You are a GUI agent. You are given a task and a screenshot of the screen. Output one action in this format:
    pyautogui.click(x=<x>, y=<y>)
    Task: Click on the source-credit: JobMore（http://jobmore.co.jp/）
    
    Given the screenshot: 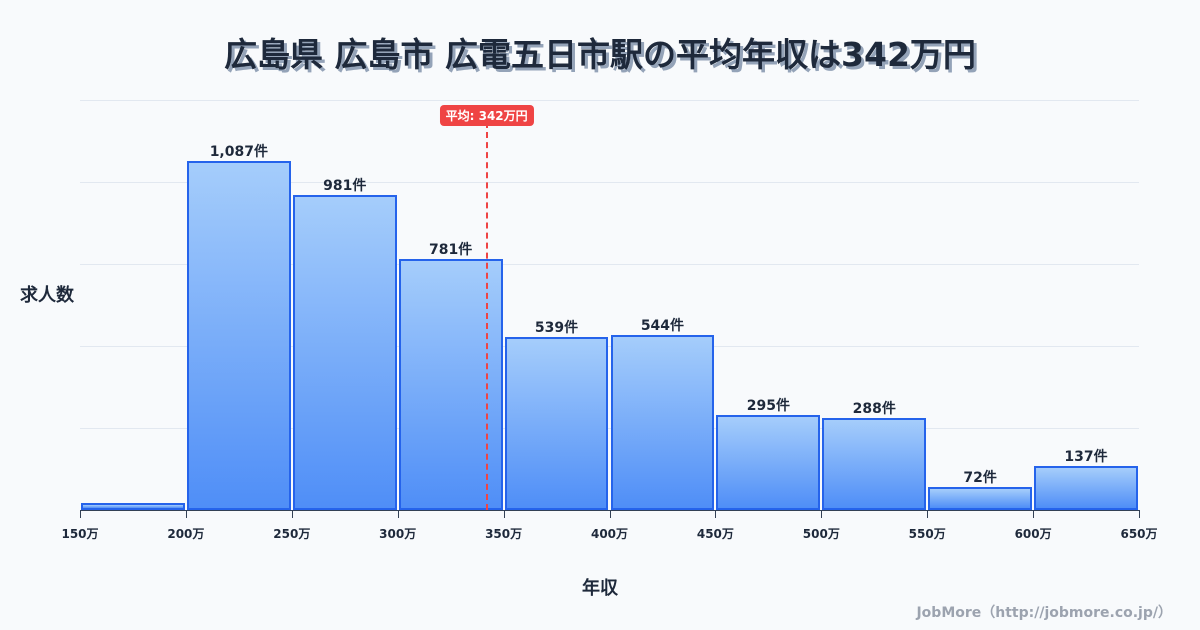 What is the action you would take?
    pyautogui.click(x=1044, y=613)
    